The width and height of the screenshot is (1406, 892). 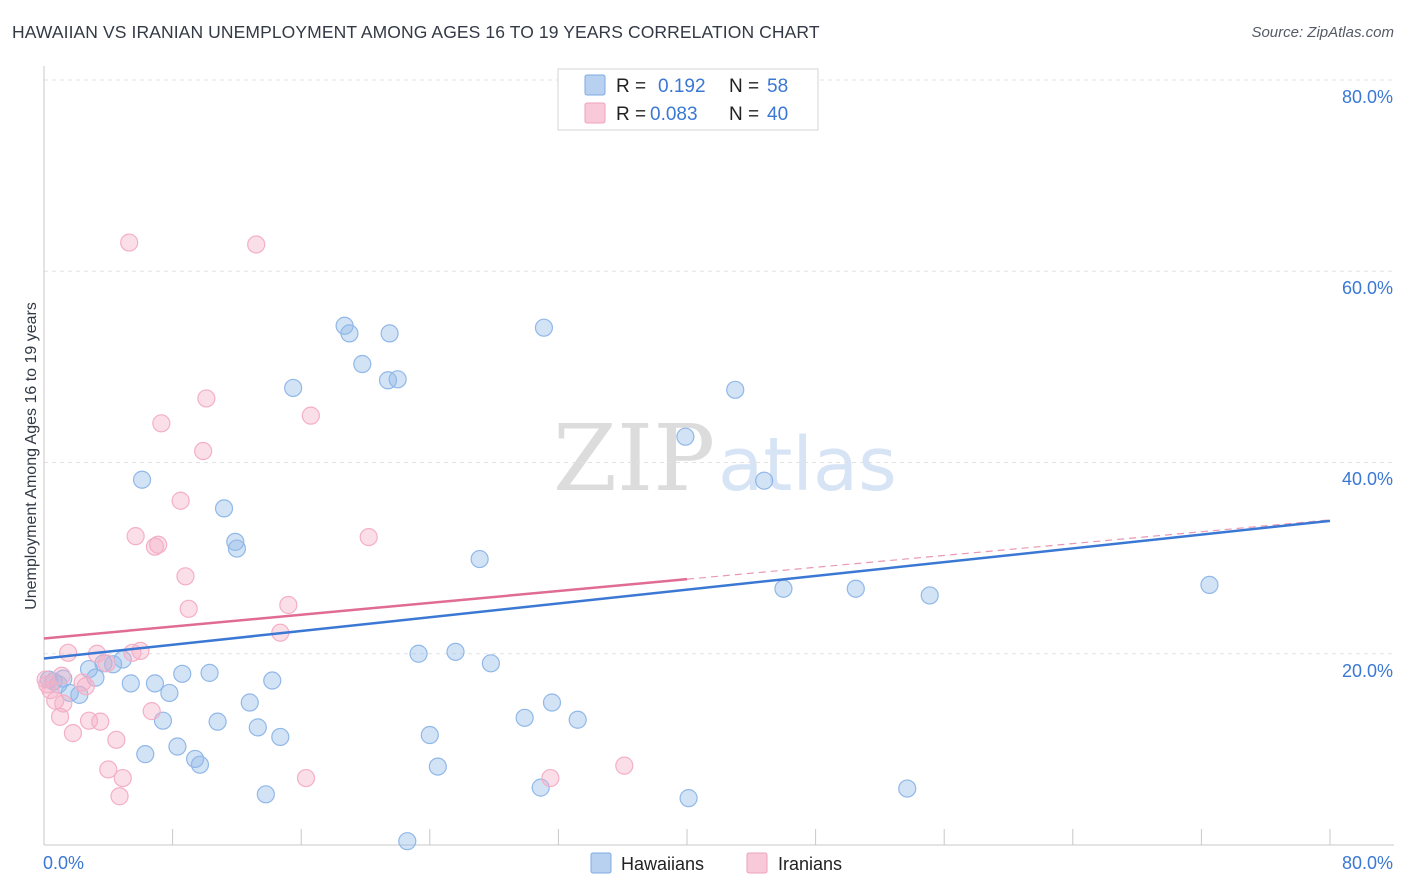 I want to click on legend-label-iranians: Iranians, so click(x=810, y=864).